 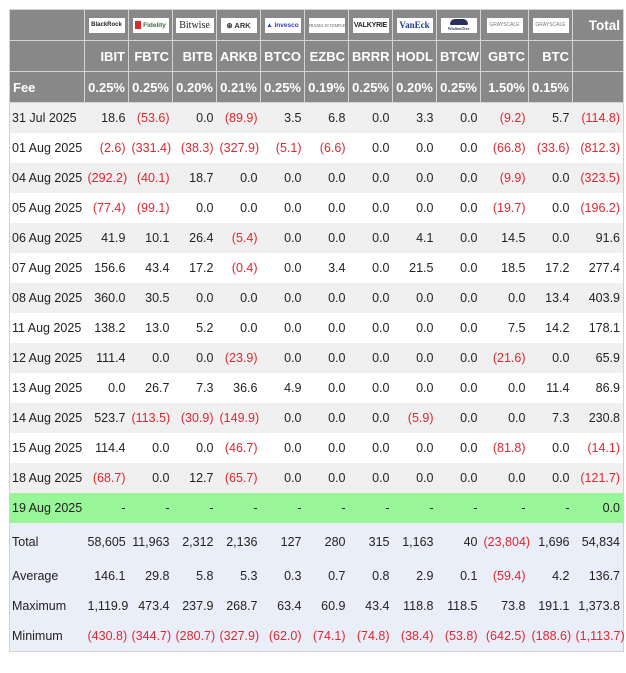 I want to click on stats-cell: 280, so click(x=326, y=542).